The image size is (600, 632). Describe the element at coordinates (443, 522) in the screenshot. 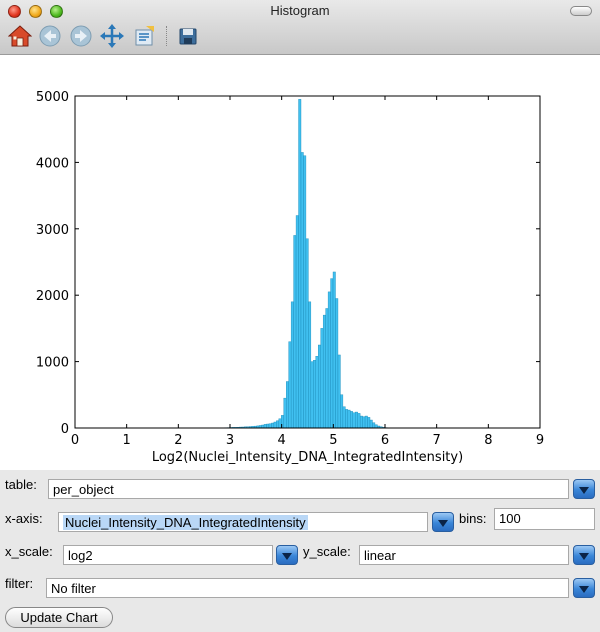

I see `x-axis-dropdown-button` at that location.